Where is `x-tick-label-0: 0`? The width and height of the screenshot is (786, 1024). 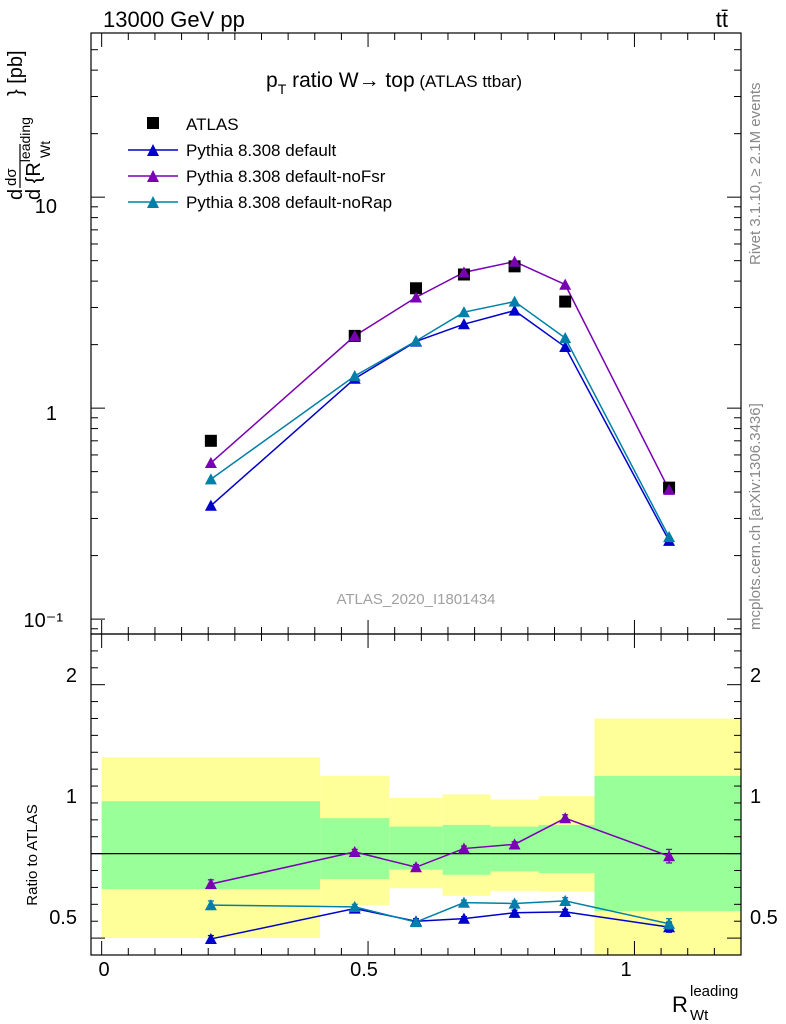
x-tick-label-0: 0 is located at coordinates (103, 970).